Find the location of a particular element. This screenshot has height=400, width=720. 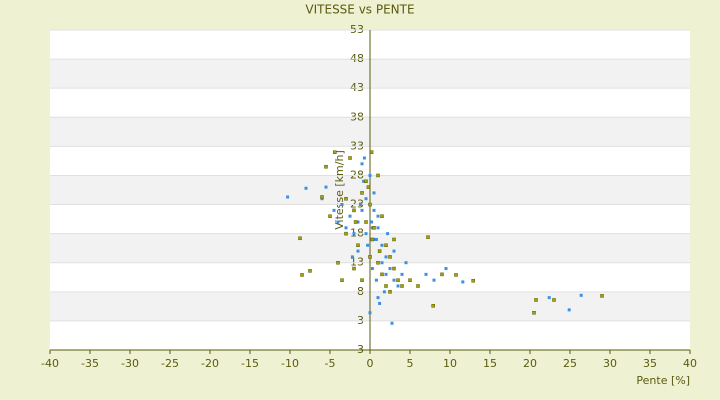

x-tick-label: 20 is located at coordinates (530, 363).